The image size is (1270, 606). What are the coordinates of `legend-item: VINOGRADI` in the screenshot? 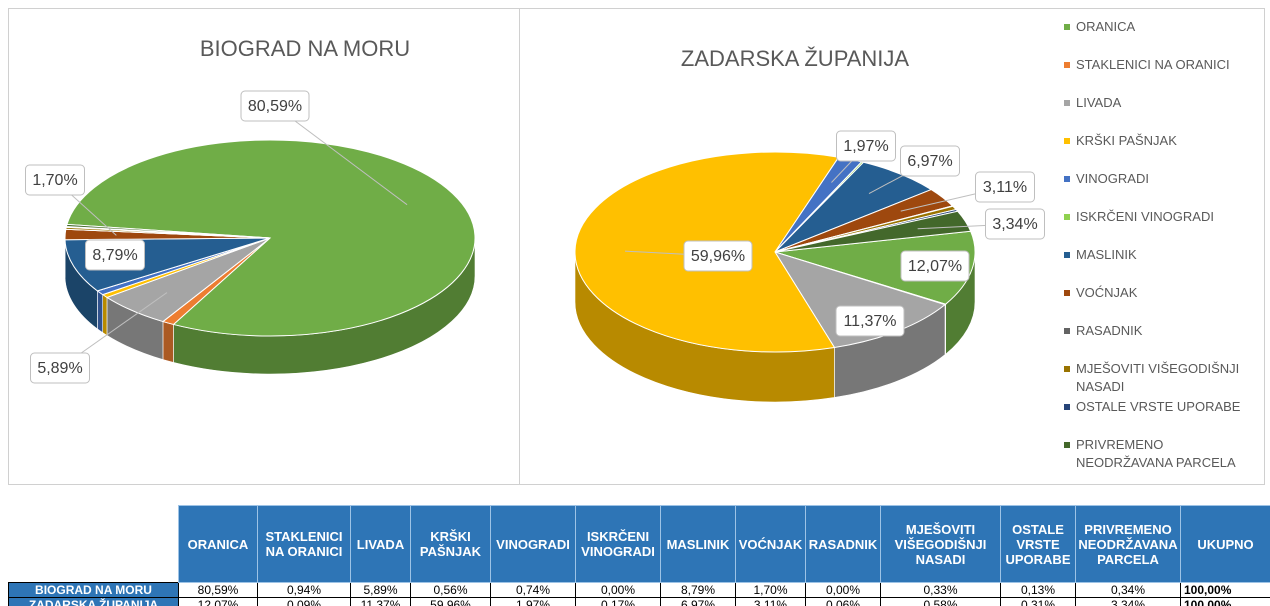 It's located at (1162, 179).